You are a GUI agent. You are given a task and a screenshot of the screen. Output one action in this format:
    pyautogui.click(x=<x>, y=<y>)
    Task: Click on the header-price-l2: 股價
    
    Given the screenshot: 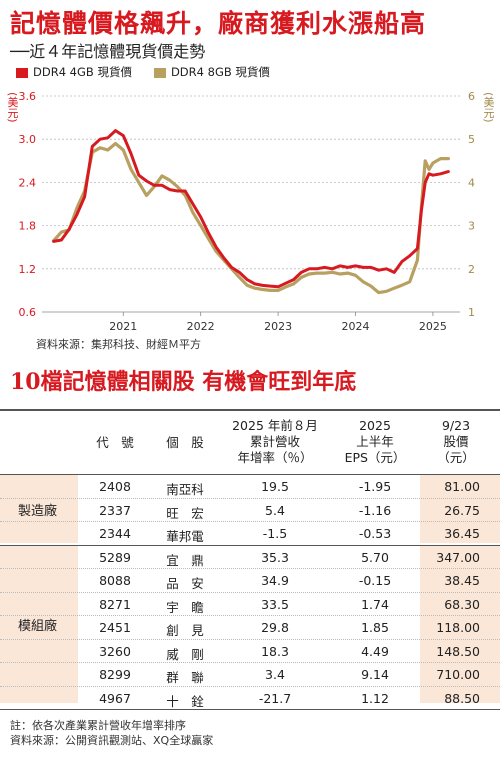 What is the action you would take?
    pyautogui.click(x=456, y=441)
    